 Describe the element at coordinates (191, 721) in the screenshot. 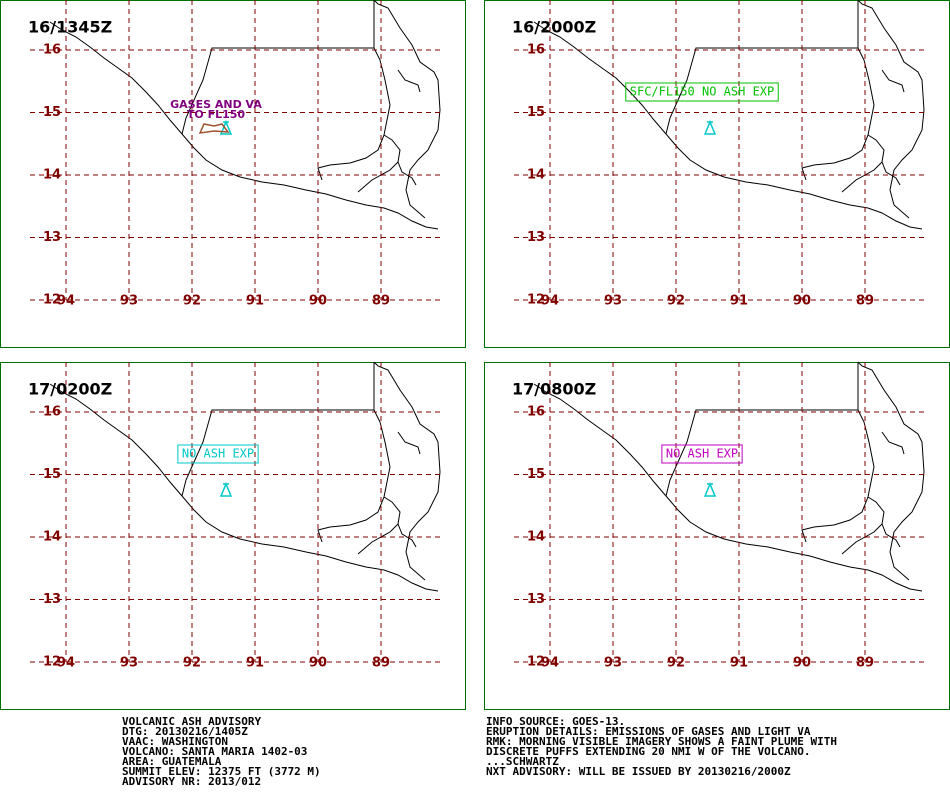

I see `advisory-line: VOLCANIC ASH ADVISORY` at that location.